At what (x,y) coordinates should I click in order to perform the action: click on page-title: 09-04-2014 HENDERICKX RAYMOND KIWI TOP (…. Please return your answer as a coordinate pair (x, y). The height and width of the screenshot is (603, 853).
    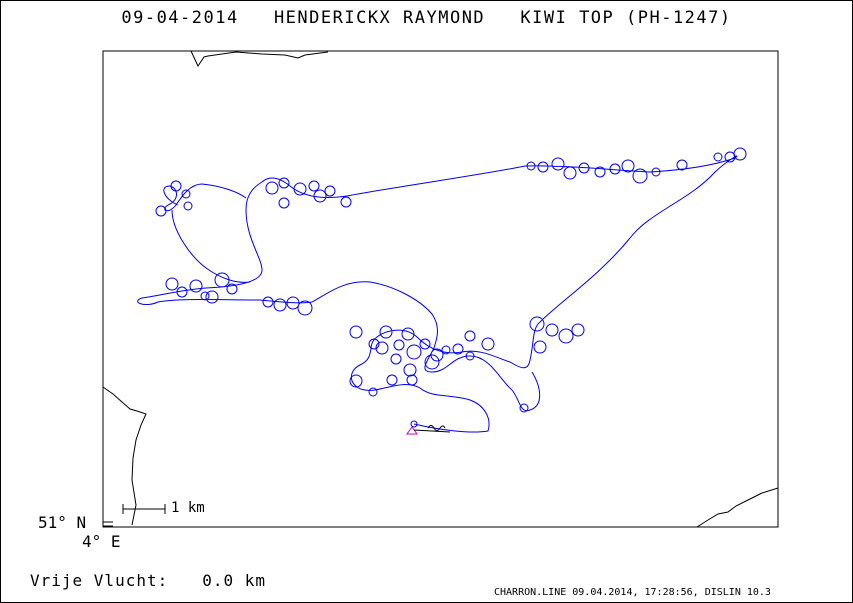
    Looking at the image, I should click on (426, 18).